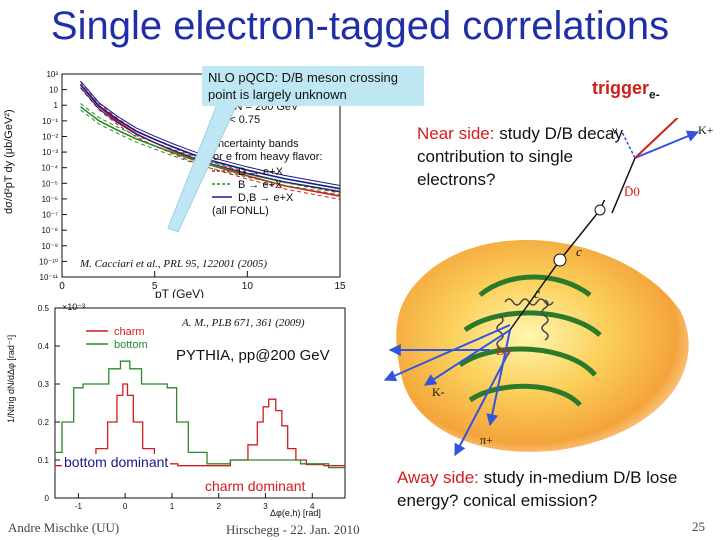 The image size is (720, 540). What do you see at coordinates (50, 136) in the screenshot?
I see `fonll-y-tick-label: 10⁻²` at bounding box center [50, 136].